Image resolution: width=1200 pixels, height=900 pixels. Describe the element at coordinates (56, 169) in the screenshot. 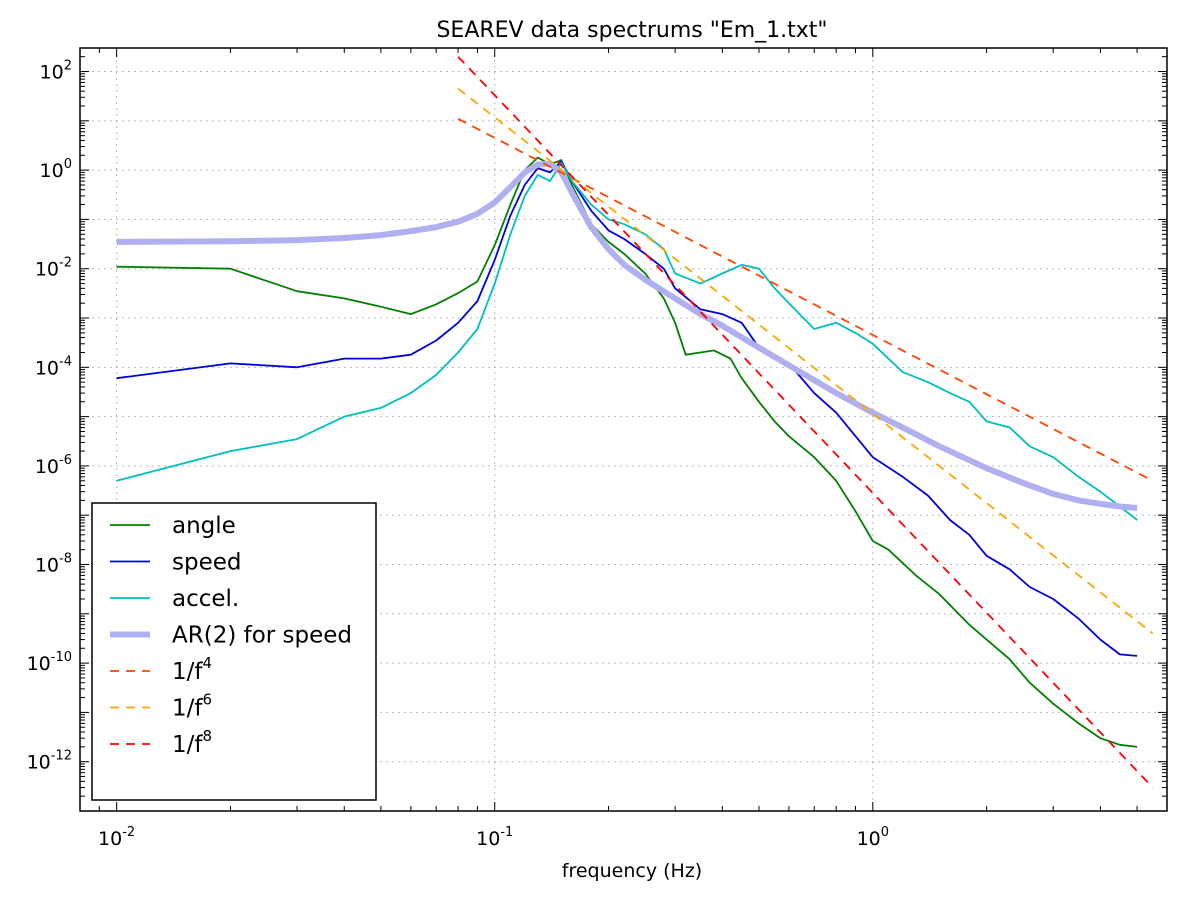

I see `y-tick-label: 10⁰` at that location.